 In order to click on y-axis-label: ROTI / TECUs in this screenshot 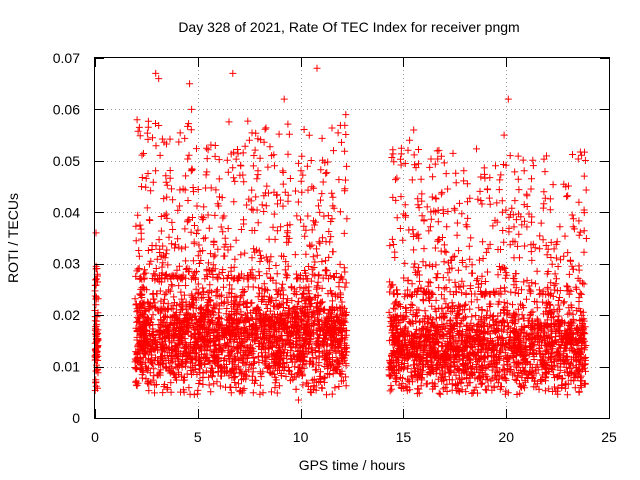, I will do `click(13, 238)`.